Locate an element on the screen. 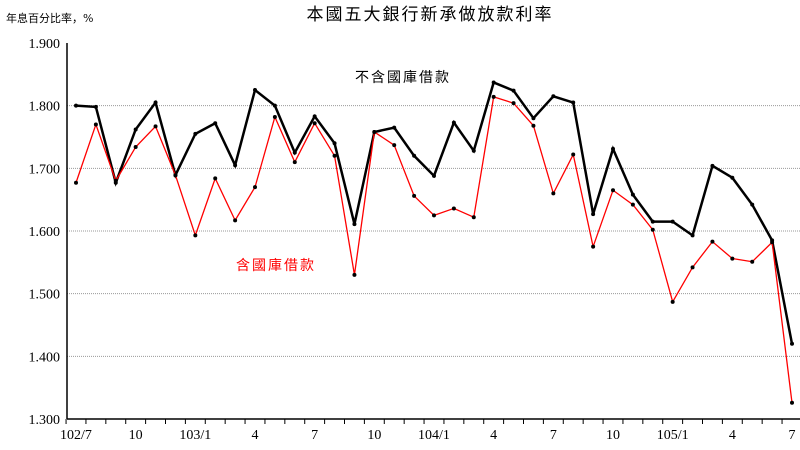  y-tick-label: 1.700 is located at coordinates (45, 169).